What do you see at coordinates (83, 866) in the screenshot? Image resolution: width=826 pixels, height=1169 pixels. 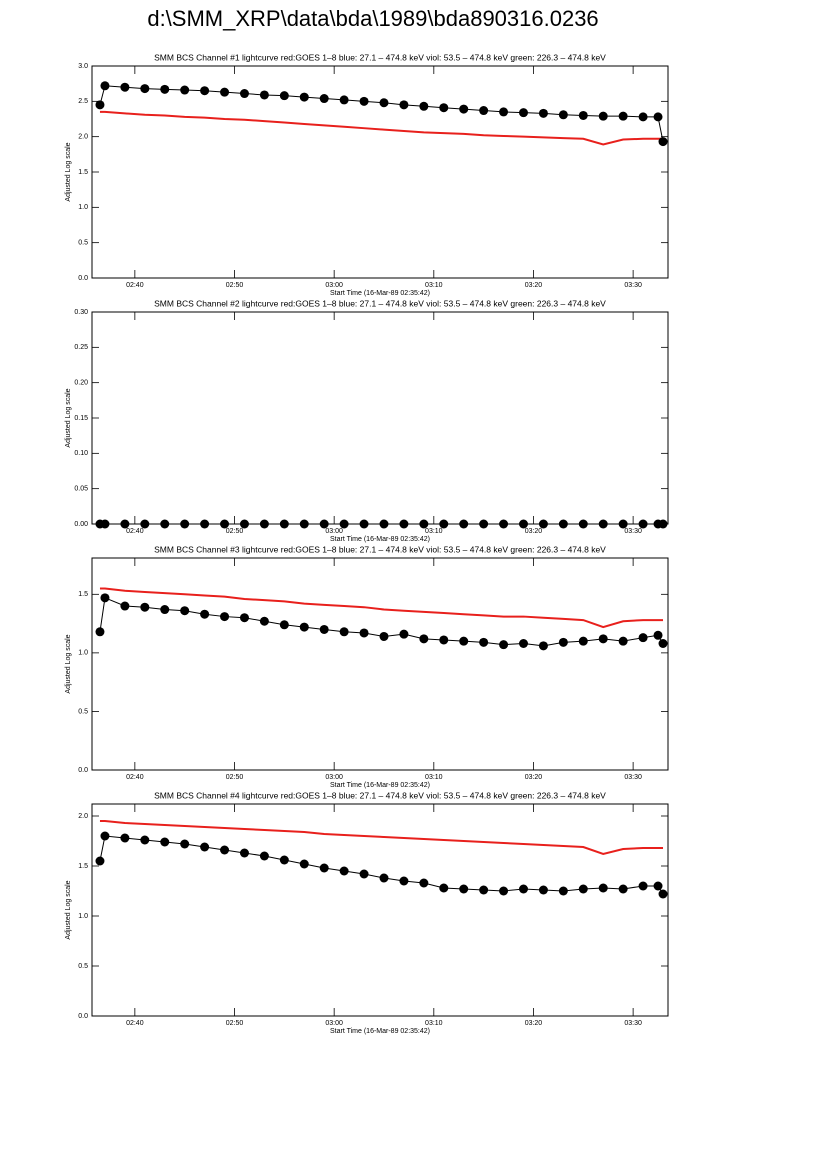 I see `y-tick-label: 1.5` at bounding box center [83, 866].